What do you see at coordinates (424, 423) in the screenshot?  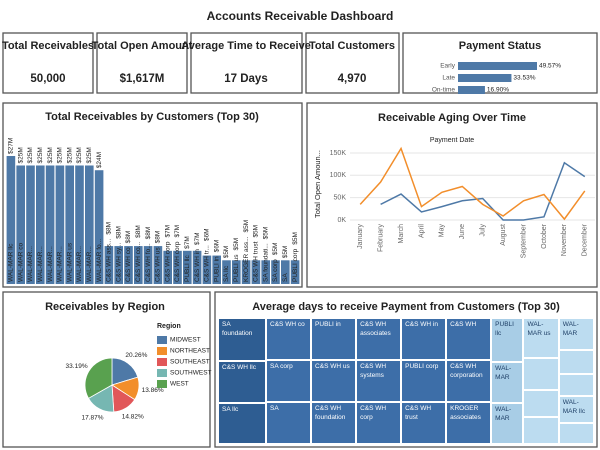 I see `treemap-cell: C&S WH trust` at bounding box center [424, 423].